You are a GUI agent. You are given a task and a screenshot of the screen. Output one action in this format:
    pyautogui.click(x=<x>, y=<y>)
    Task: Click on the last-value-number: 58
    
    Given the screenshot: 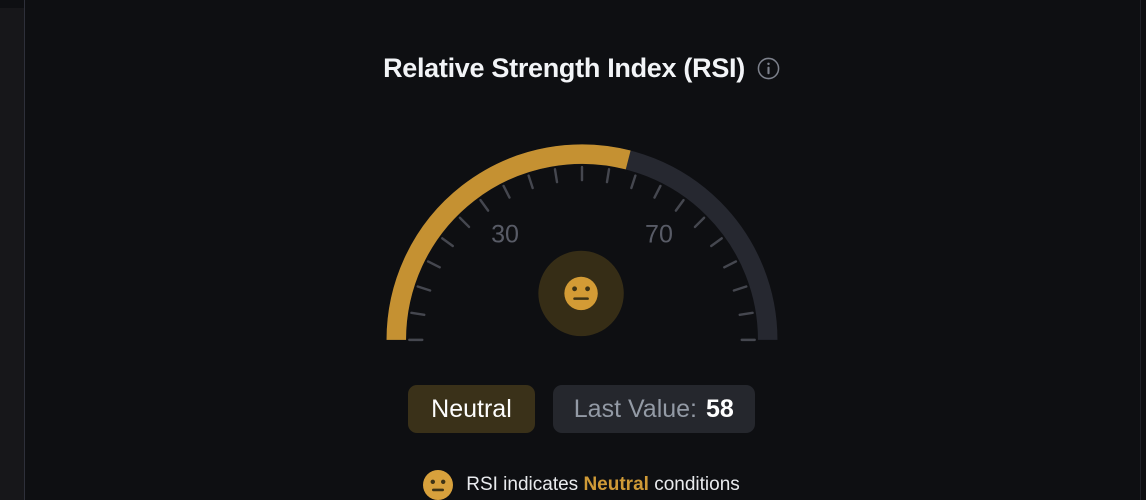 What is the action you would take?
    pyautogui.click(x=720, y=408)
    